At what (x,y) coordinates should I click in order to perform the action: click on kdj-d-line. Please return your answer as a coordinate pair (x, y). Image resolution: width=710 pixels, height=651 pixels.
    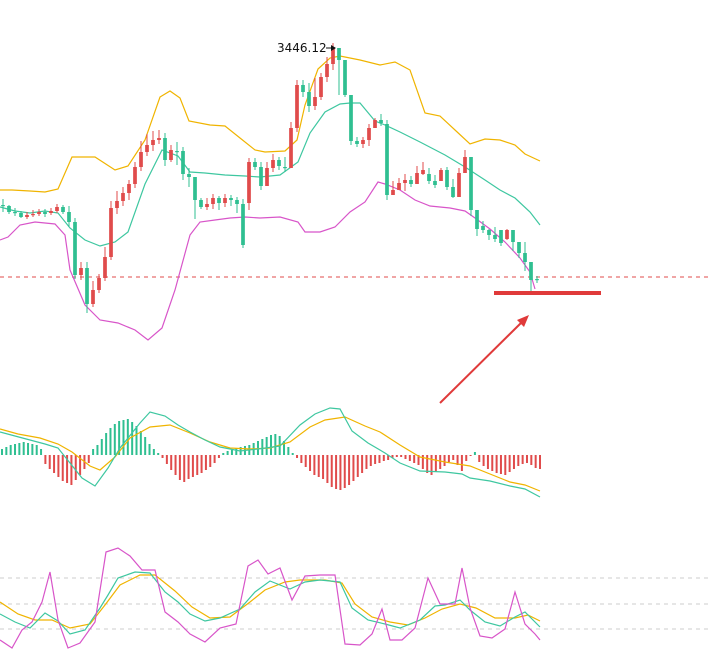
    Looking at the image, I should click on (270, 601).